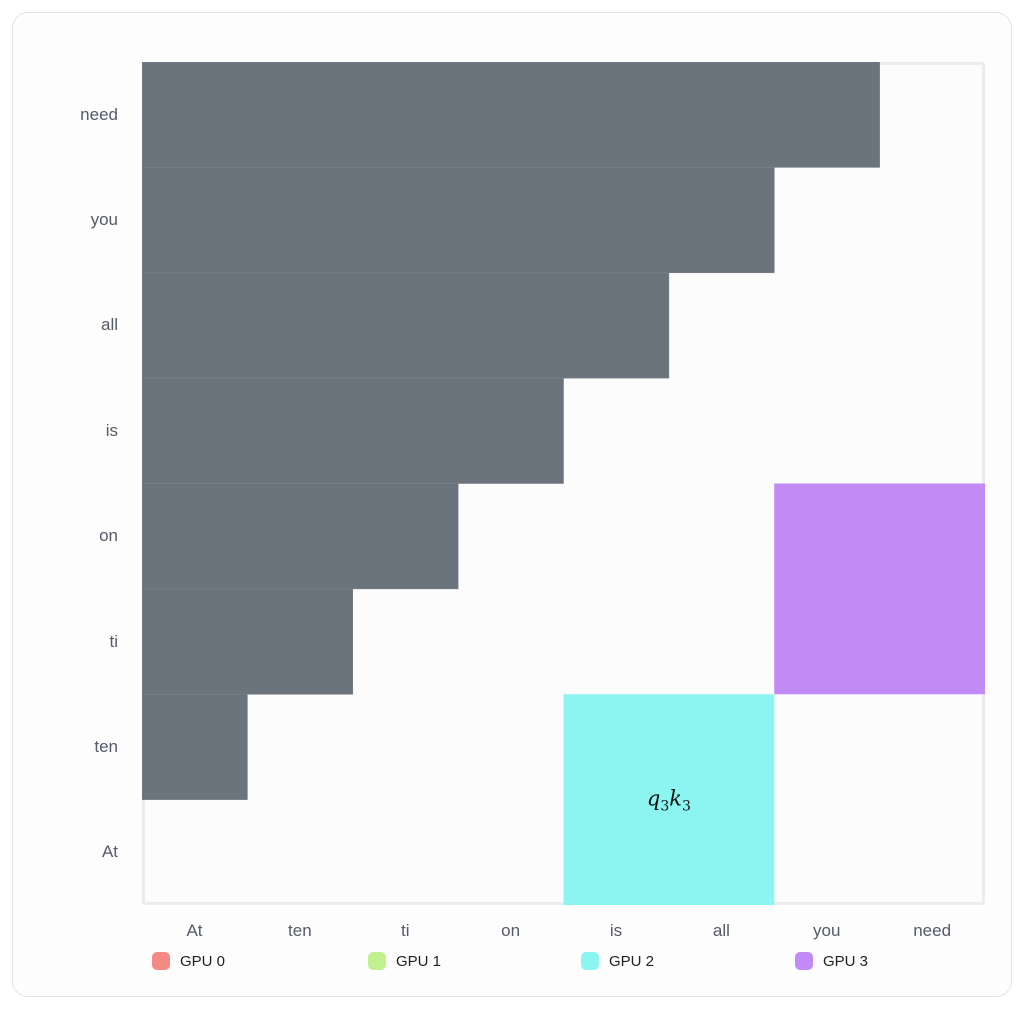  I want to click on y-label-need: need, so click(99, 114).